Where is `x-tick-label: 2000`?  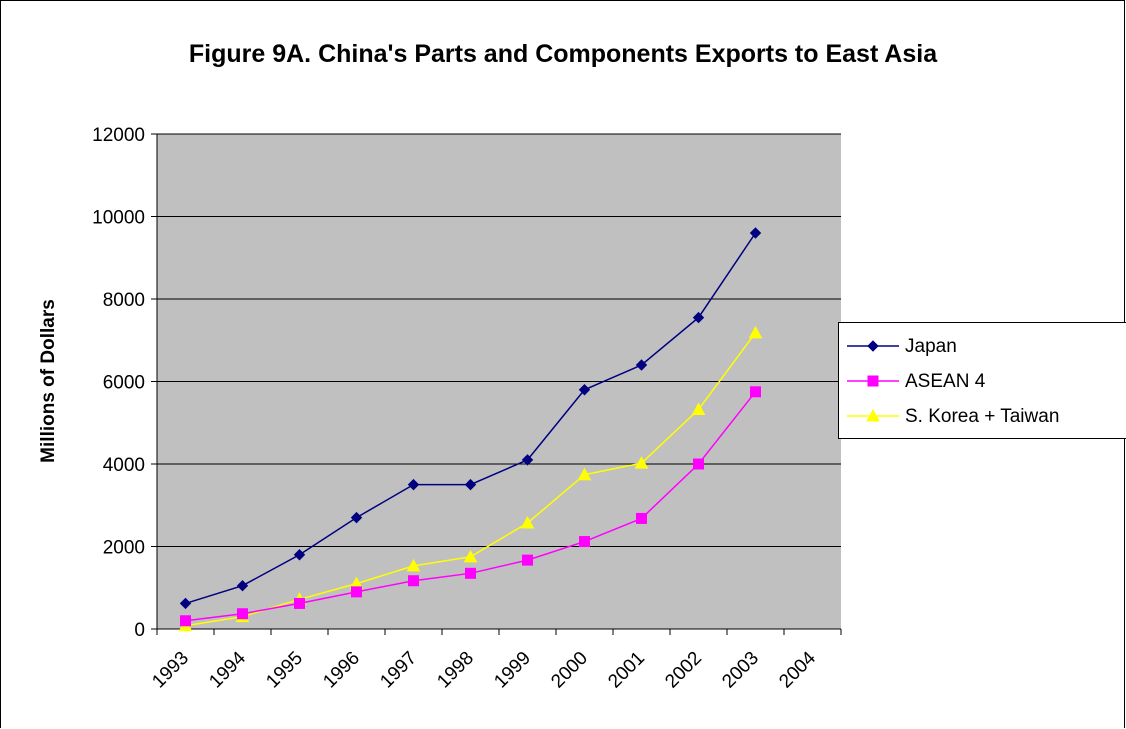
x-tick-label: 2000 is located at coordinates (569, 670).